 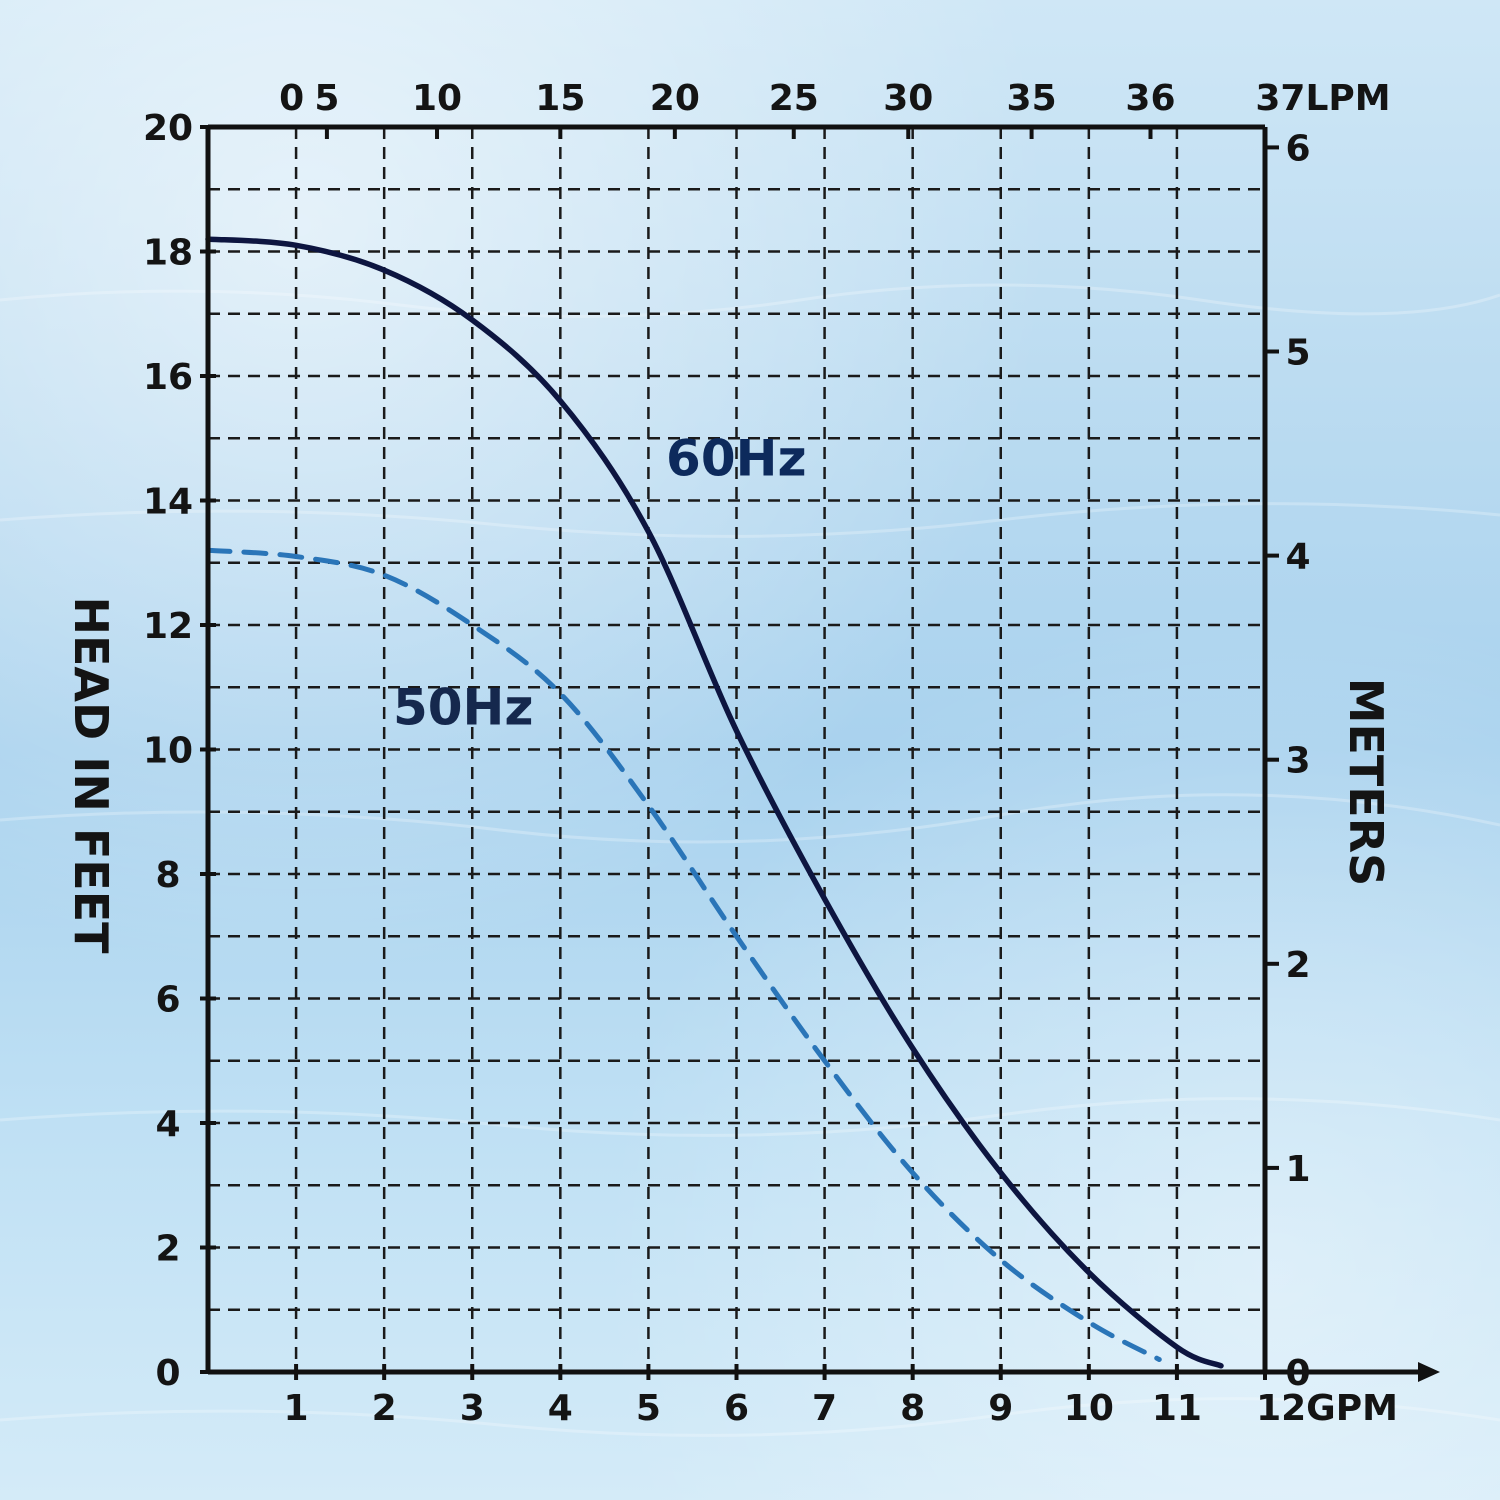 What do you see at coordinates (1297, 148) in the screenshot?
I see `y2-tick-label: 6` at bounding box center [1297, 148].